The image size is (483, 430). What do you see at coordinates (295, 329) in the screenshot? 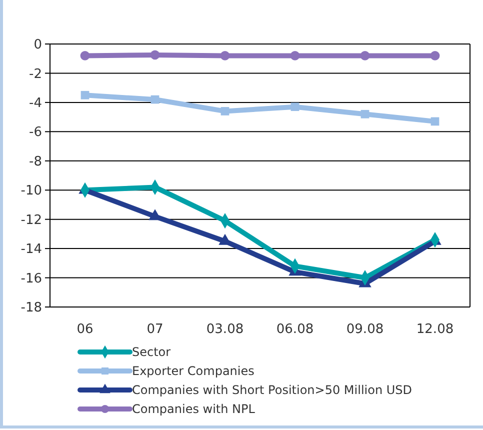
I see `x-tick-label: 06.08` at bounding box center [295, 329].